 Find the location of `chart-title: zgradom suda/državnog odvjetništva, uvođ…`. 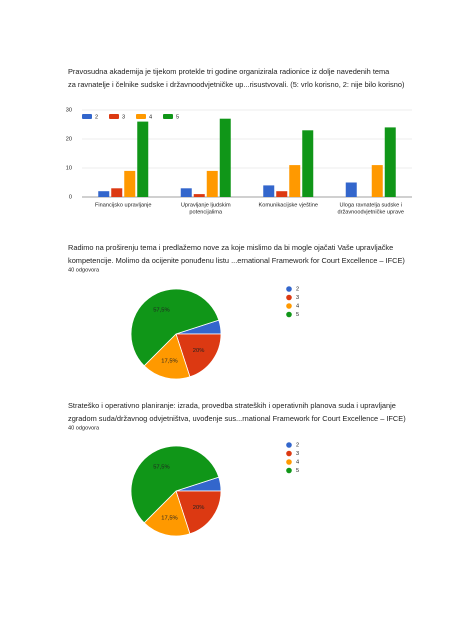

chart-title: zgradom suda/državnog odvjetništva, uvođ… is located at coordinates (237, 418).